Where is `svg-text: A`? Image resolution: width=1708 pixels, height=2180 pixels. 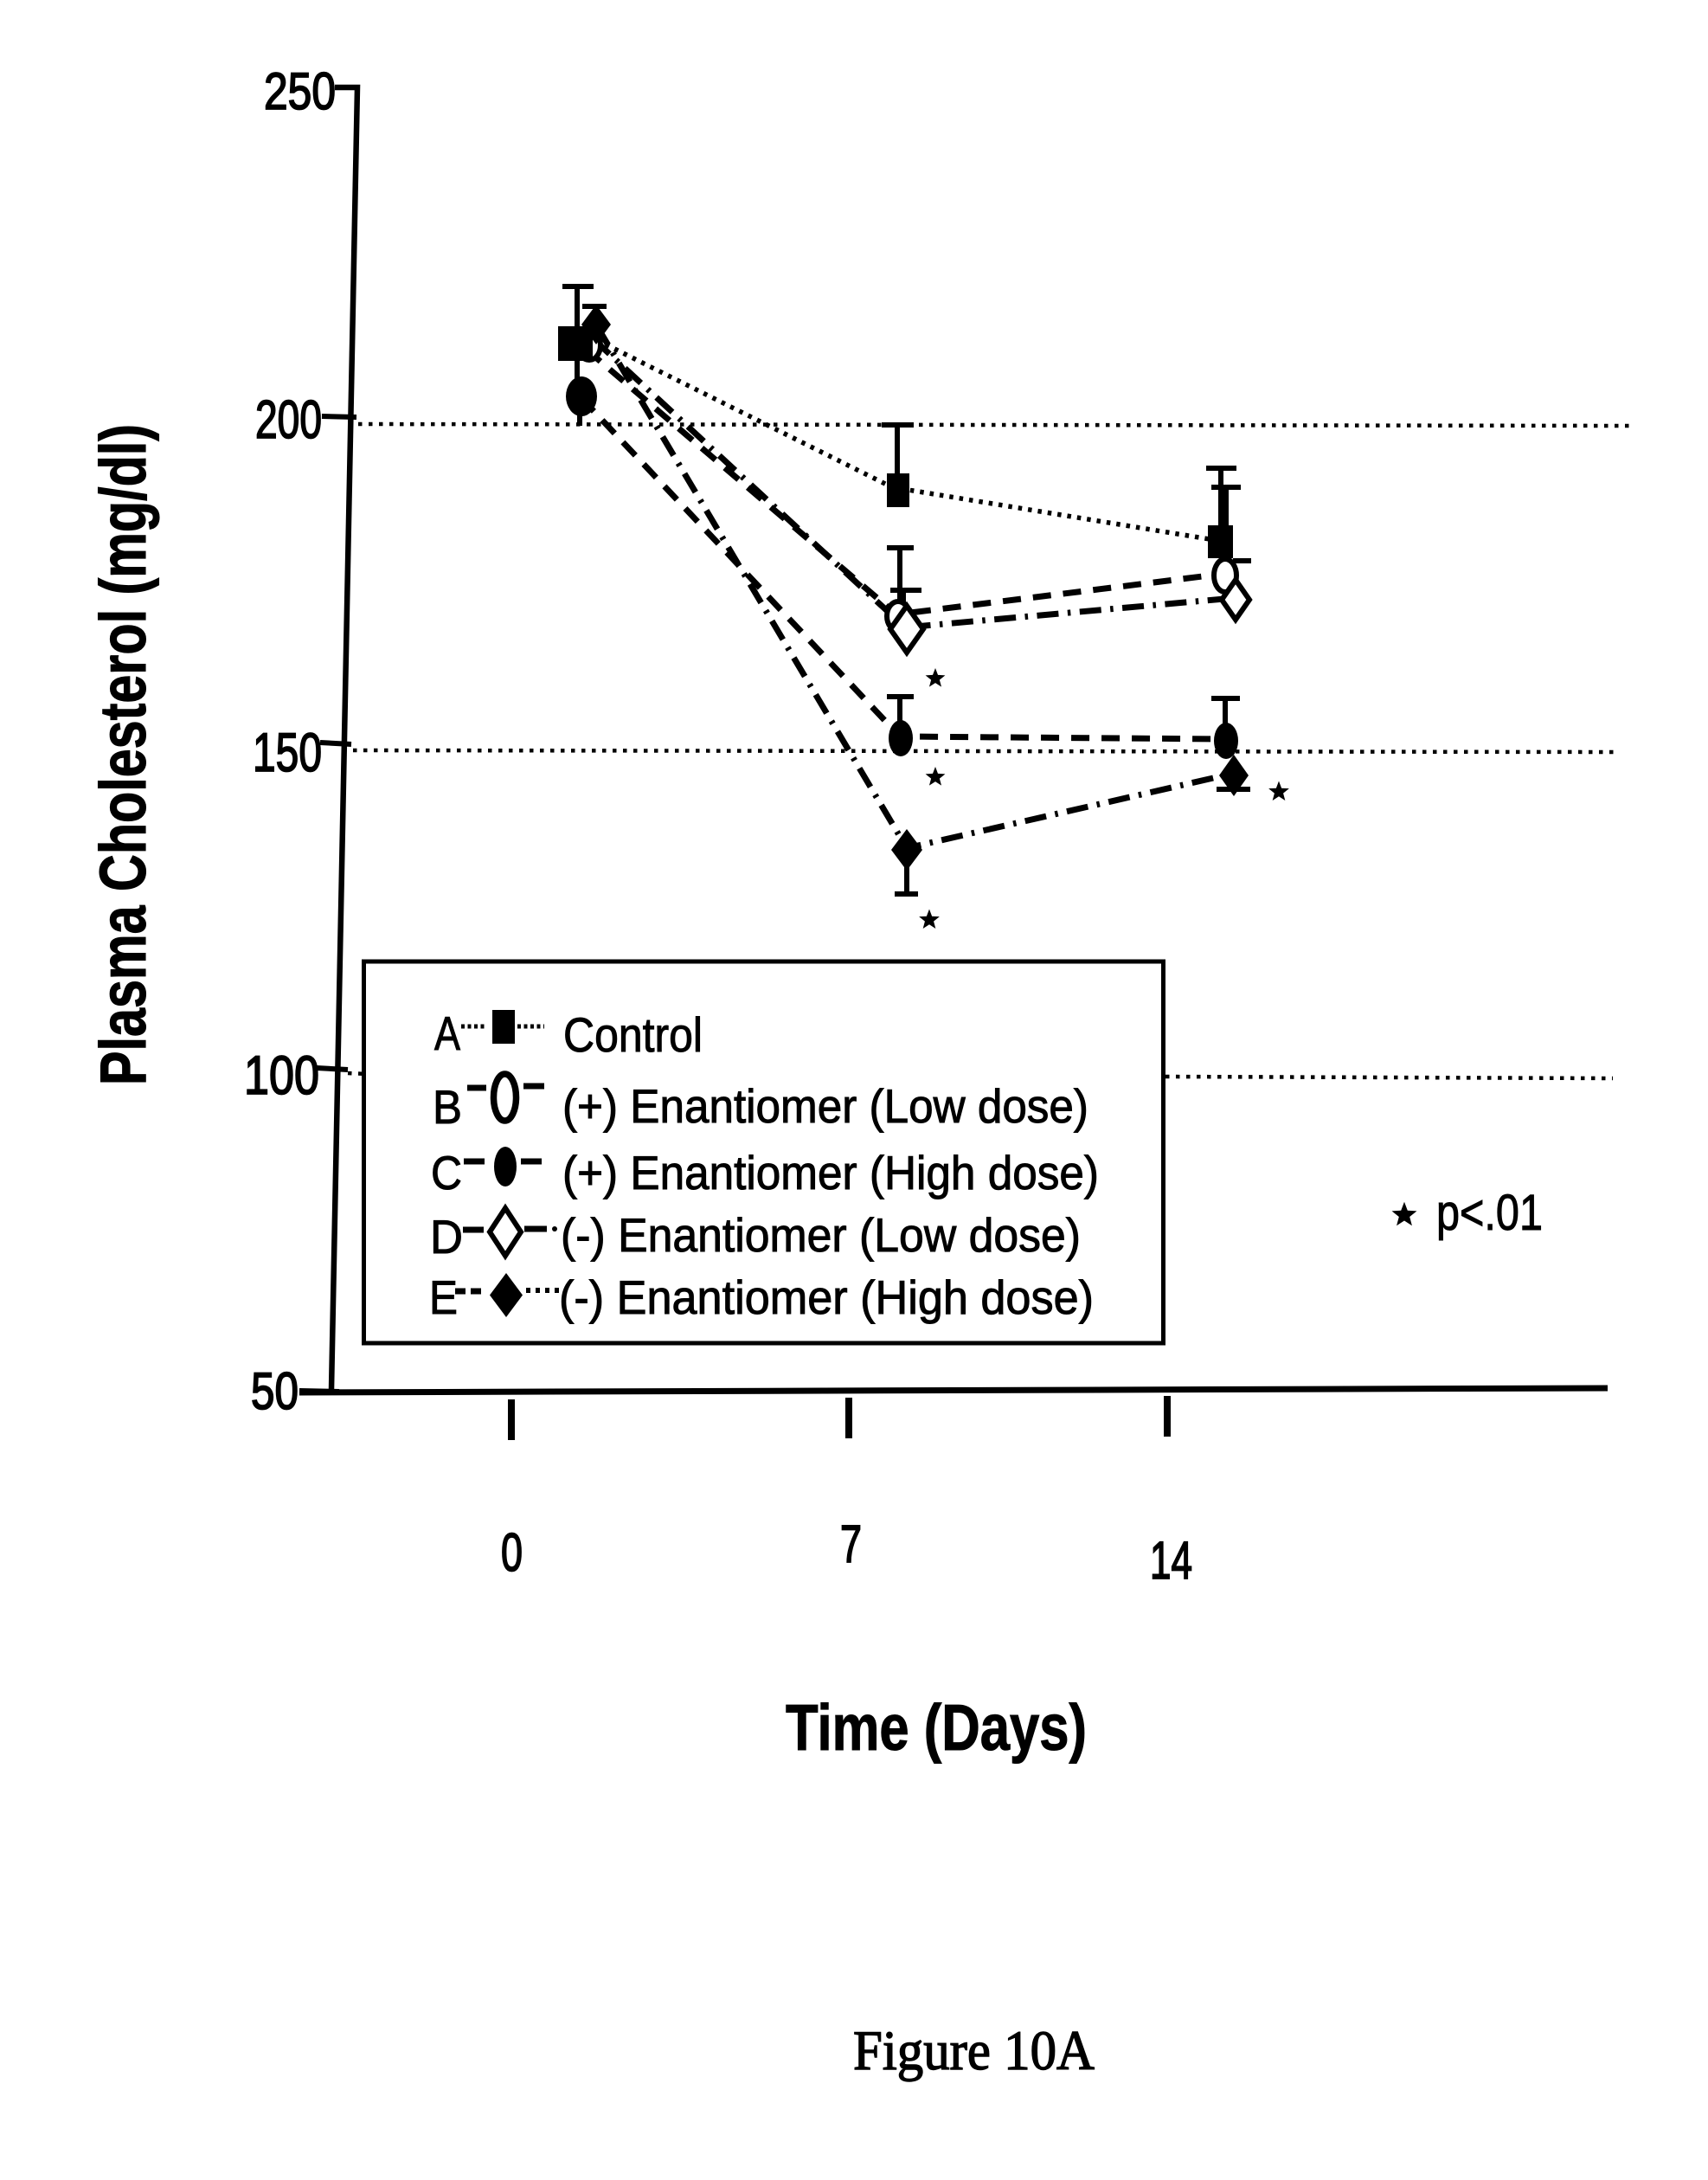
svg-text: A is located at coordinates (447, 1033).